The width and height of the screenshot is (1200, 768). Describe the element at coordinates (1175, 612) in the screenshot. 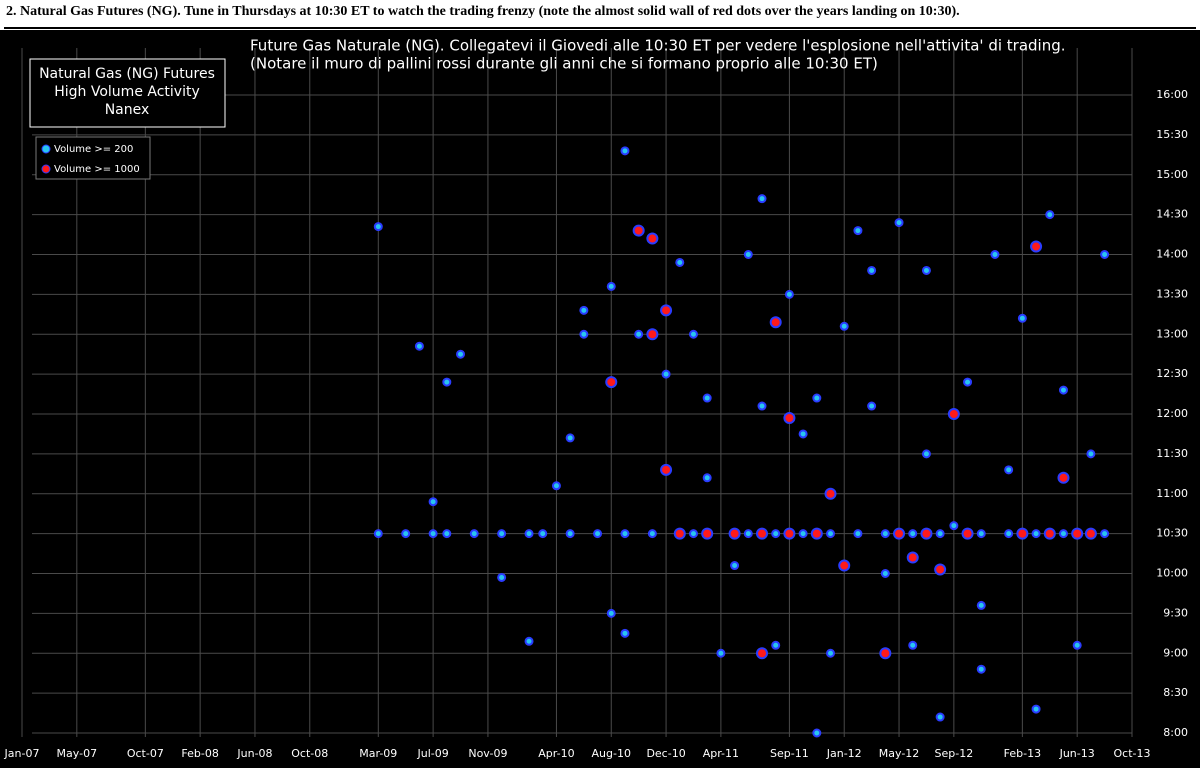

I see `y-tick-label: 9:30` at that location.